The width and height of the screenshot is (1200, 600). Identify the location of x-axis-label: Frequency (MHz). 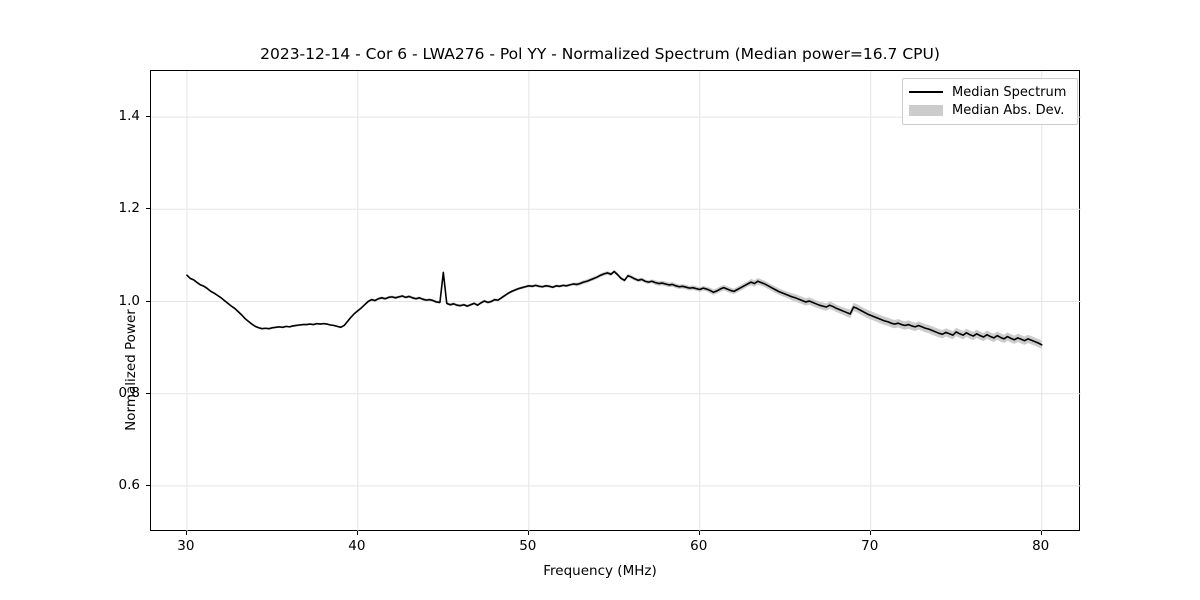
(600, 571).